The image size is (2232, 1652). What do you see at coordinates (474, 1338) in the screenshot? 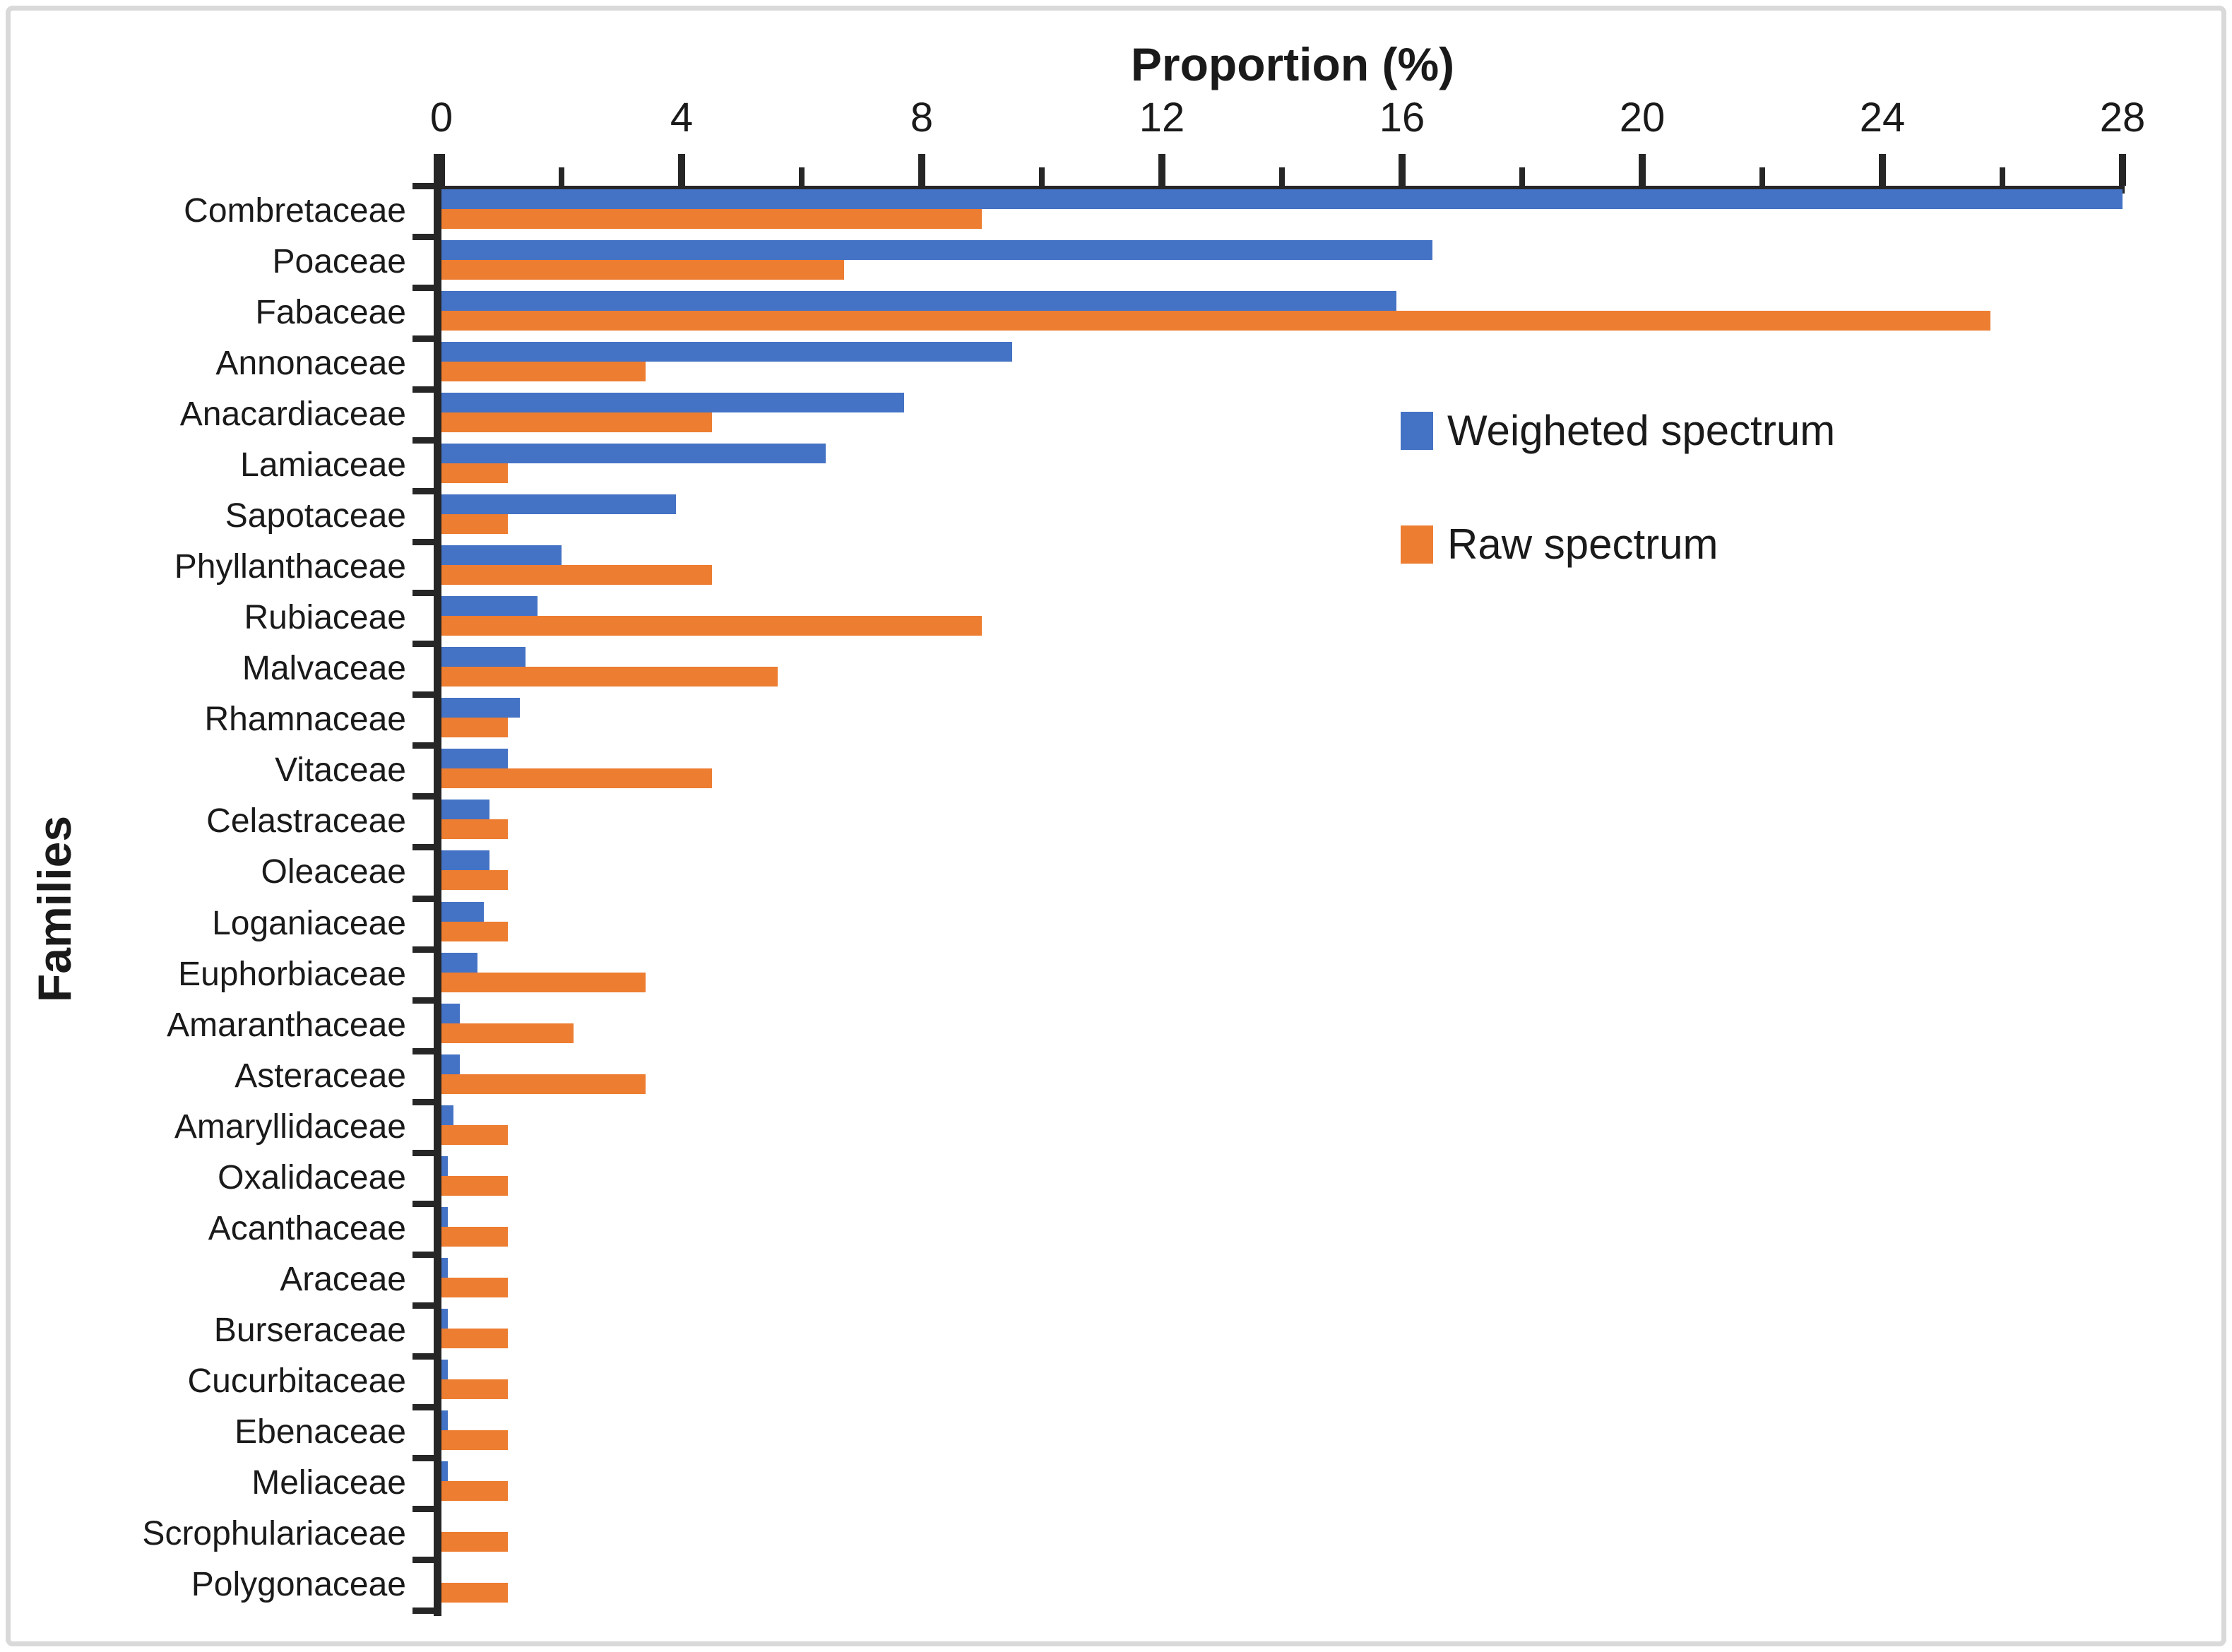
I see `bar-raw-burseraceae` at bounding box center [474, 1338].